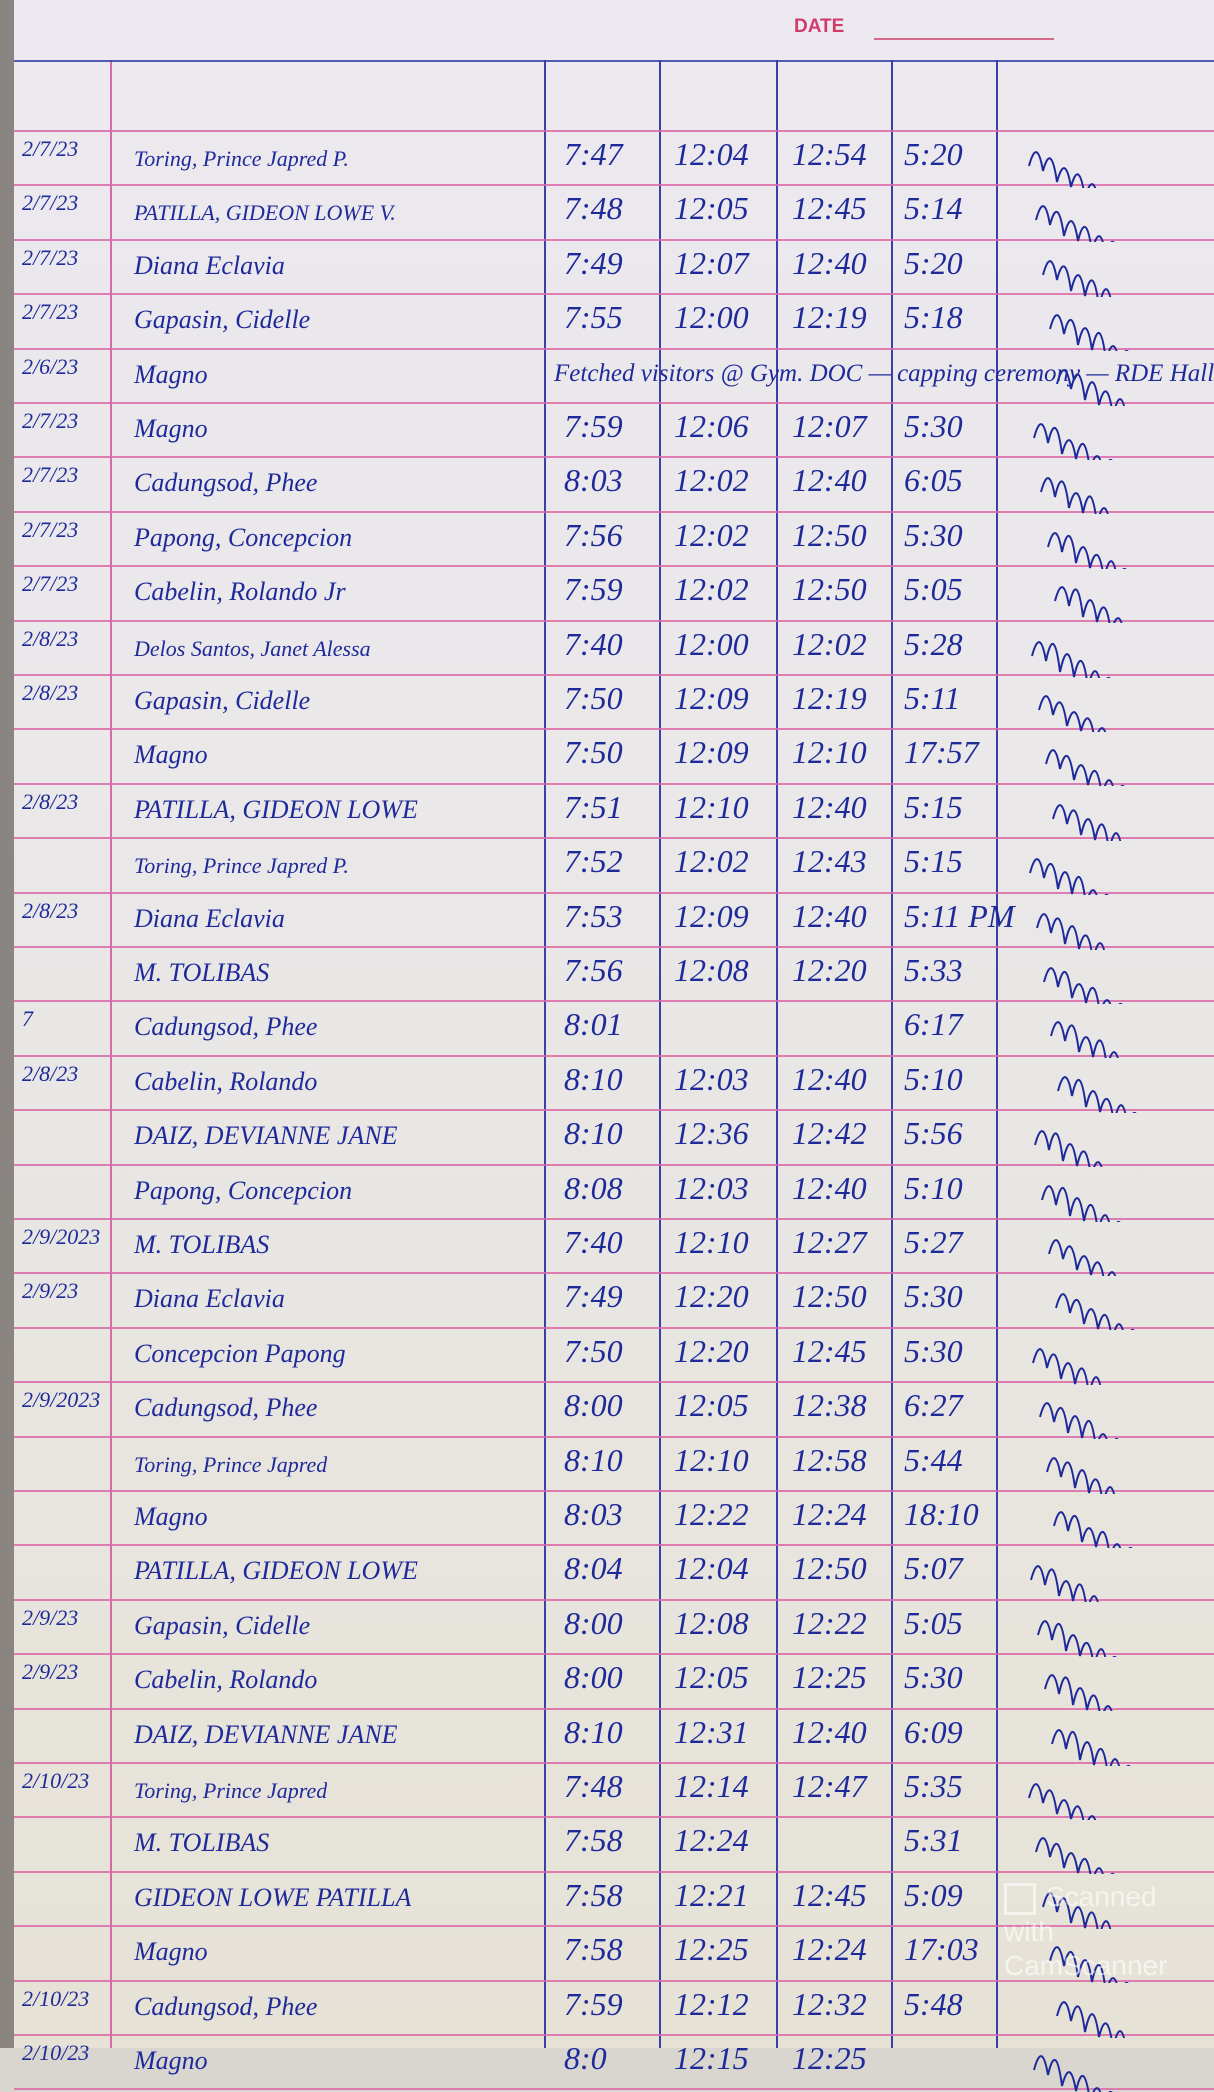  What do you see at coordinates (933, 1786) in the screenshot?
I see `time-out-pm: 5:35` at bounding box center [933, 1786].